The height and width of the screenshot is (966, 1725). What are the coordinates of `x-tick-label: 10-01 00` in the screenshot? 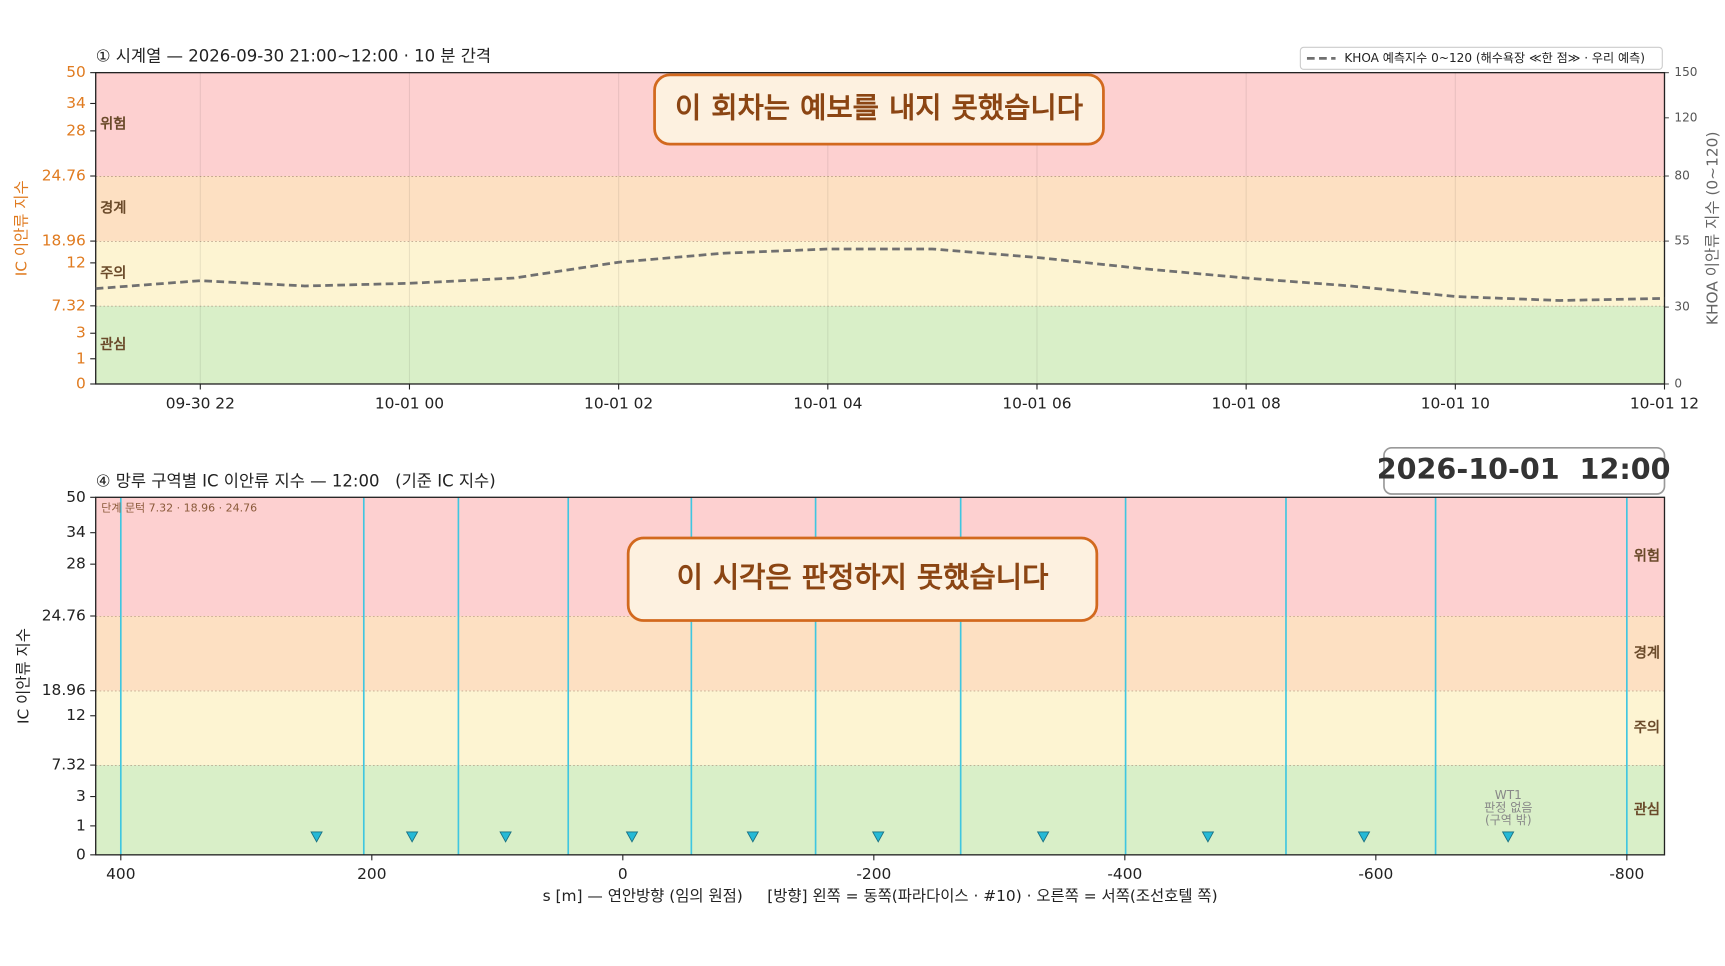 It's located at (409, 403).